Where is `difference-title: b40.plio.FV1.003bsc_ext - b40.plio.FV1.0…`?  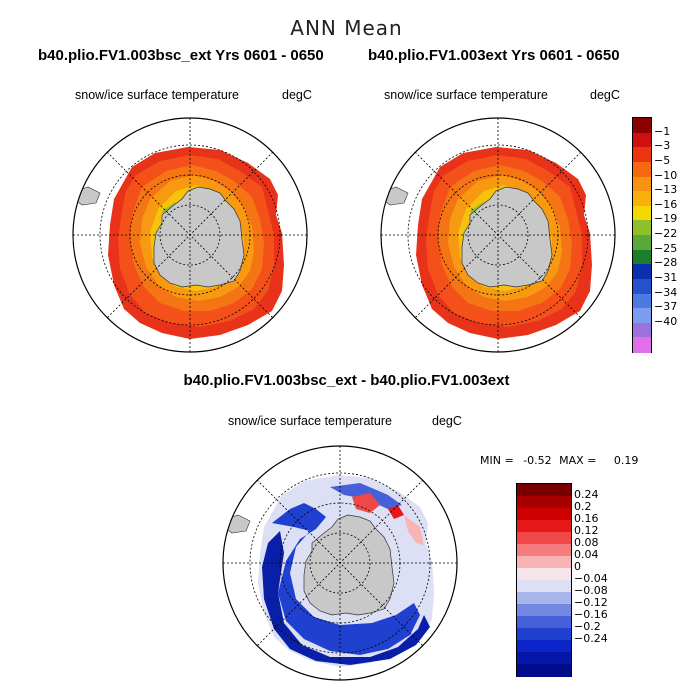
difference-title: b40.plio.FV1.003bsc_ext - b40.plio.FV1.0… is located at coordinates (346, 380).